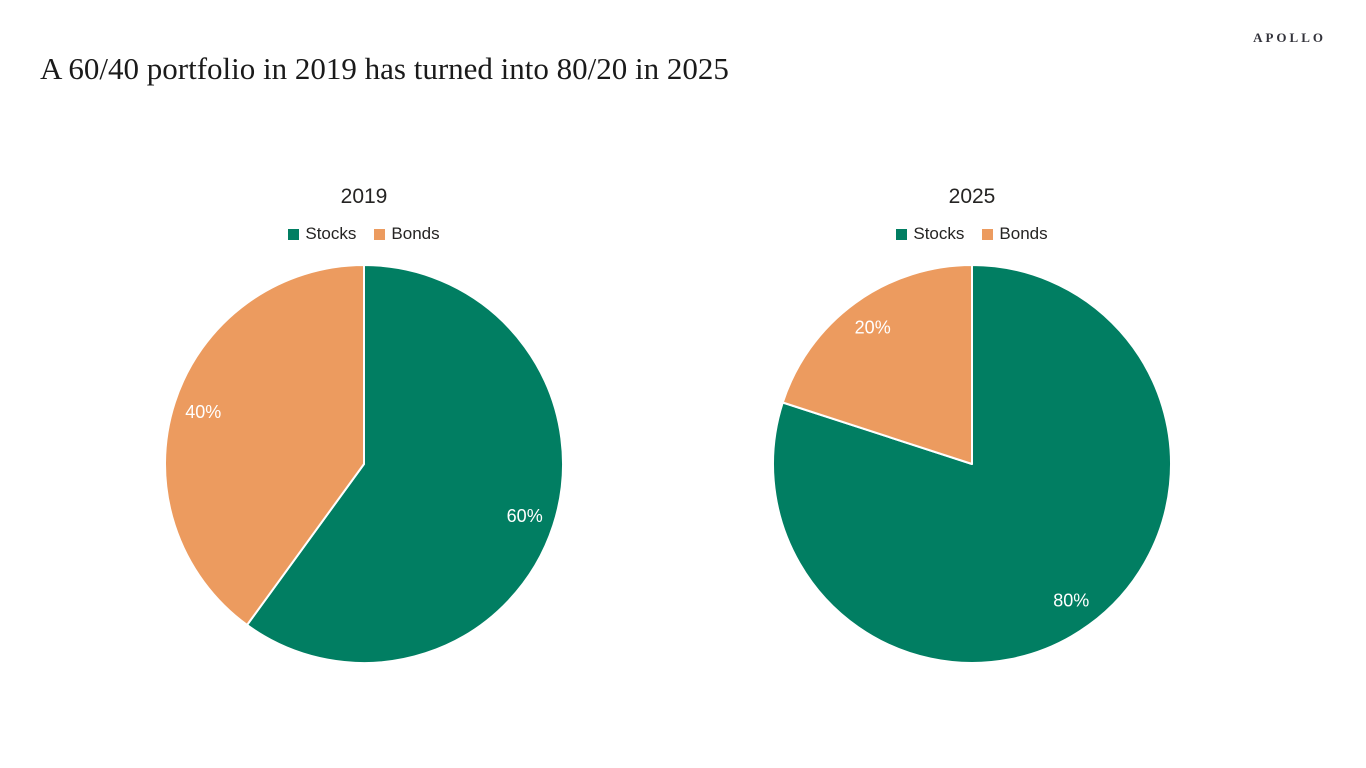 The height and width of the screenshot is (768, 1366). I want to click on pie-slice-stocks, so click(405, 464).